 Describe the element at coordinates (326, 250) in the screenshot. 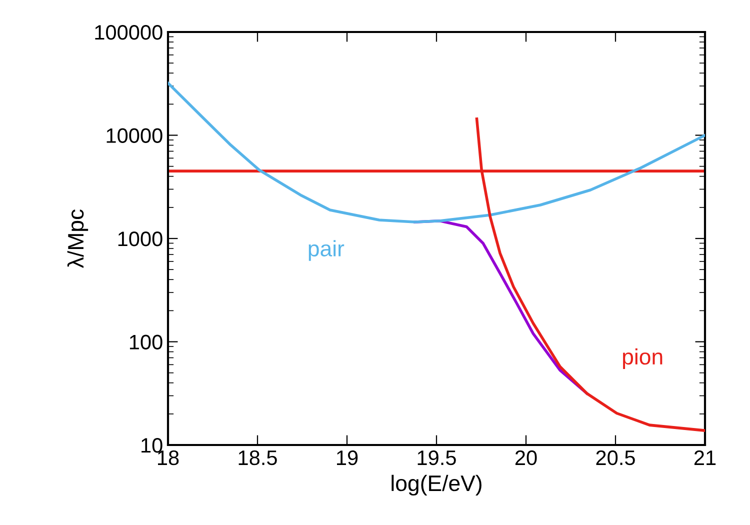

I see `series-label: pair` at that location.